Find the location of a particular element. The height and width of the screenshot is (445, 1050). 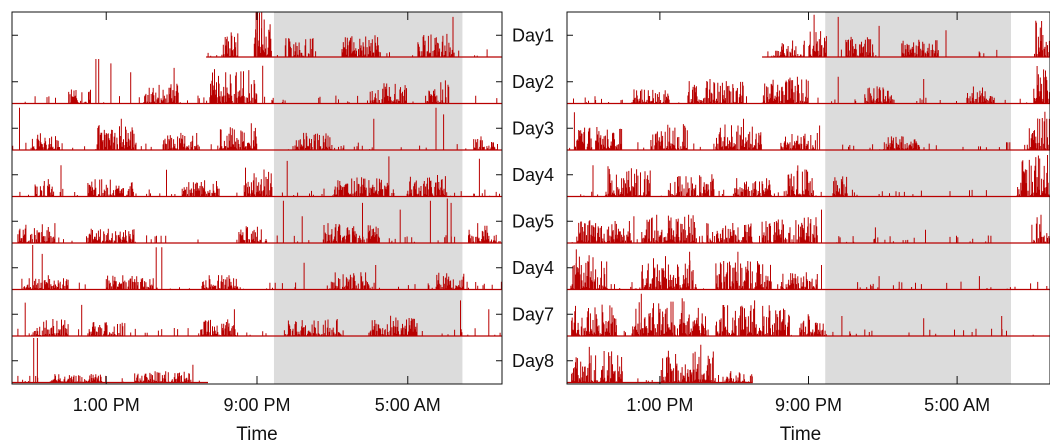

left-x-axis-label: Time is located at coordinates (257, 434).